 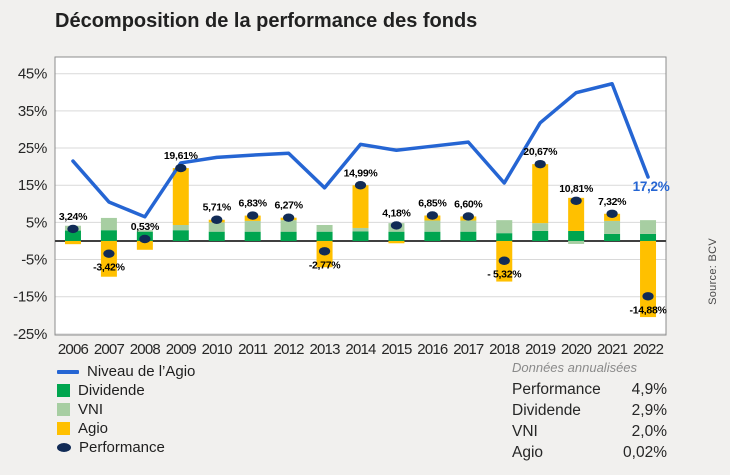 What do you see at coordinates (361, 173) in the screenshot?
I see `performance-data-label: 14,99%` at bounding box center [361, 173].